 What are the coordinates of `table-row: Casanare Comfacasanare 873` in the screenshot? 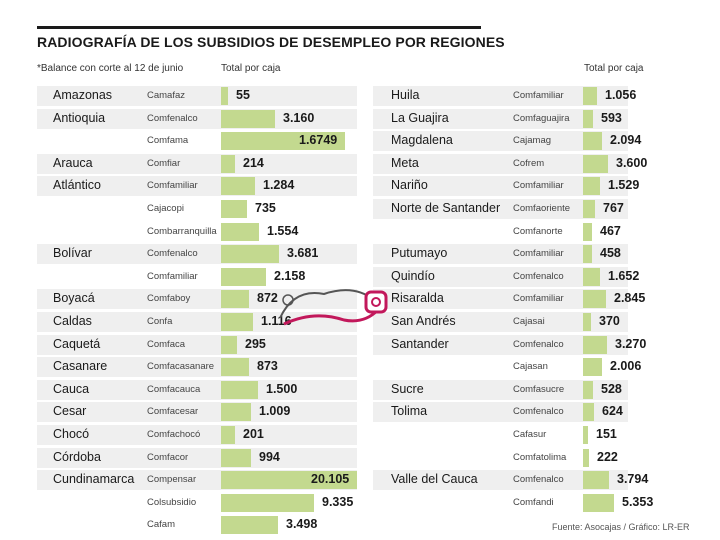 It's located at (197, 367).